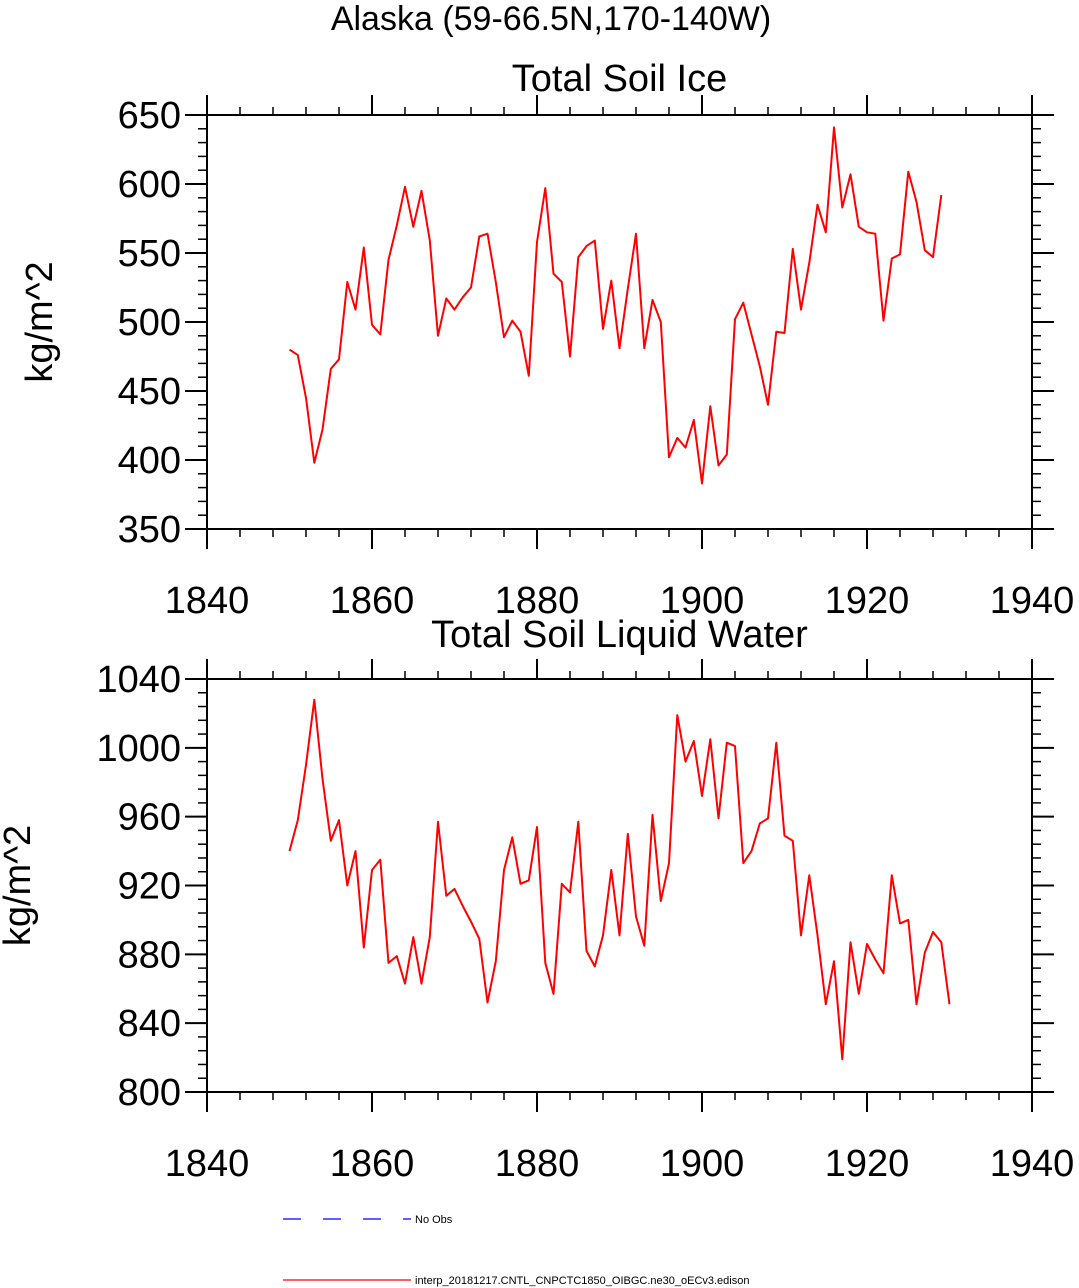 This screenshot has width=1079, height=1288. I want to click on y-tick-label: 1000, so click(138, 749).